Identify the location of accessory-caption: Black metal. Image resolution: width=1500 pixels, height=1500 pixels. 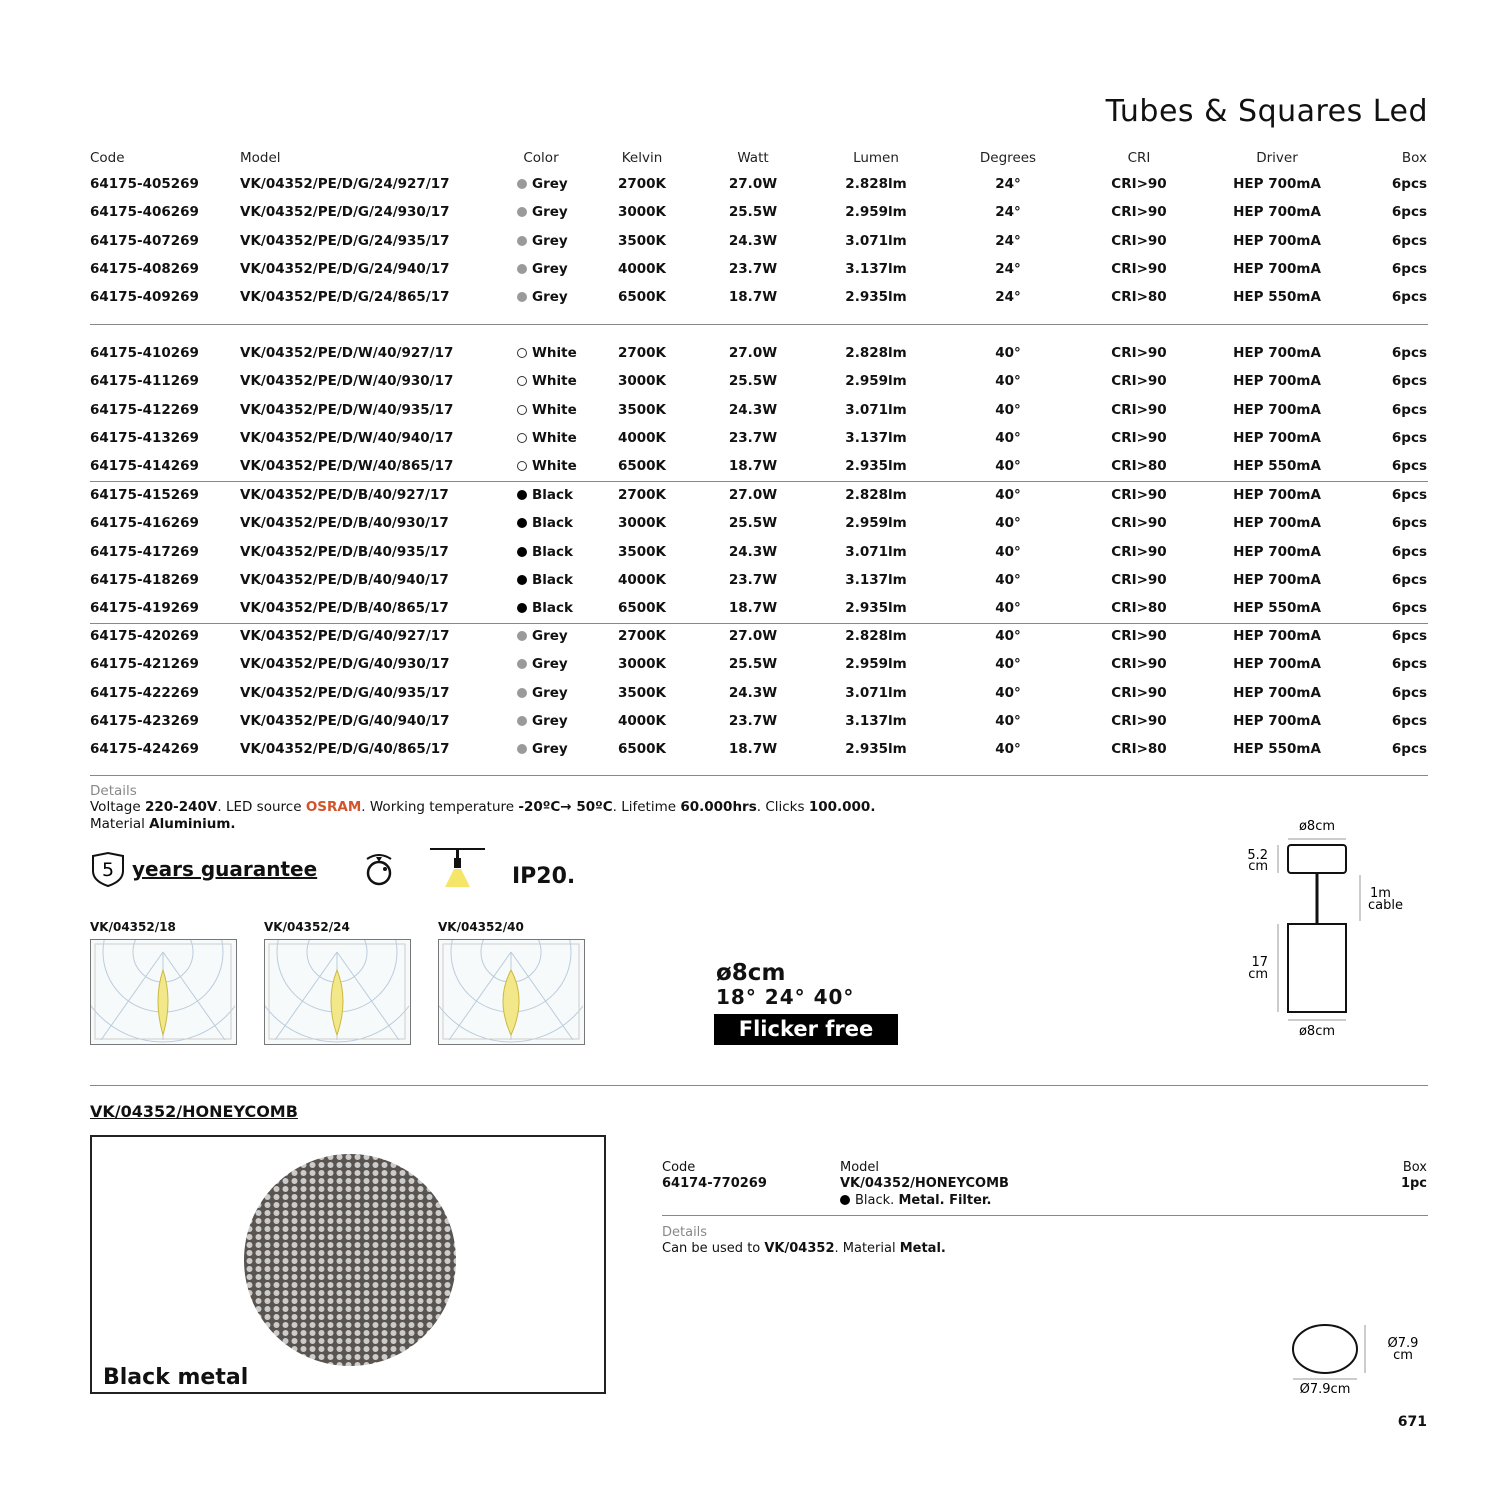
(176, 1377).